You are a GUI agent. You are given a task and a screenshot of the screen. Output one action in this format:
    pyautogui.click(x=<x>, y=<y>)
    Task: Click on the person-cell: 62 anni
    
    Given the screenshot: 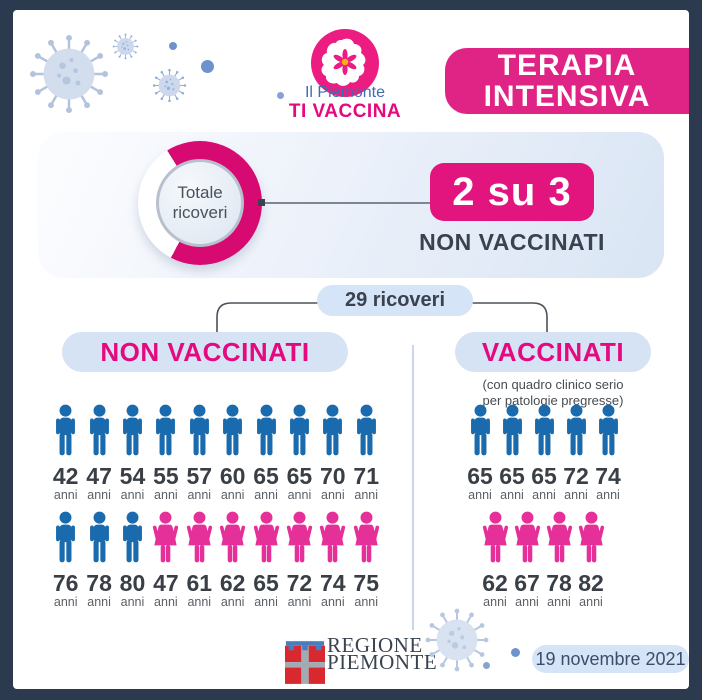 What is the action you would take?
    pyautogui.click(x=495, y=560)
    